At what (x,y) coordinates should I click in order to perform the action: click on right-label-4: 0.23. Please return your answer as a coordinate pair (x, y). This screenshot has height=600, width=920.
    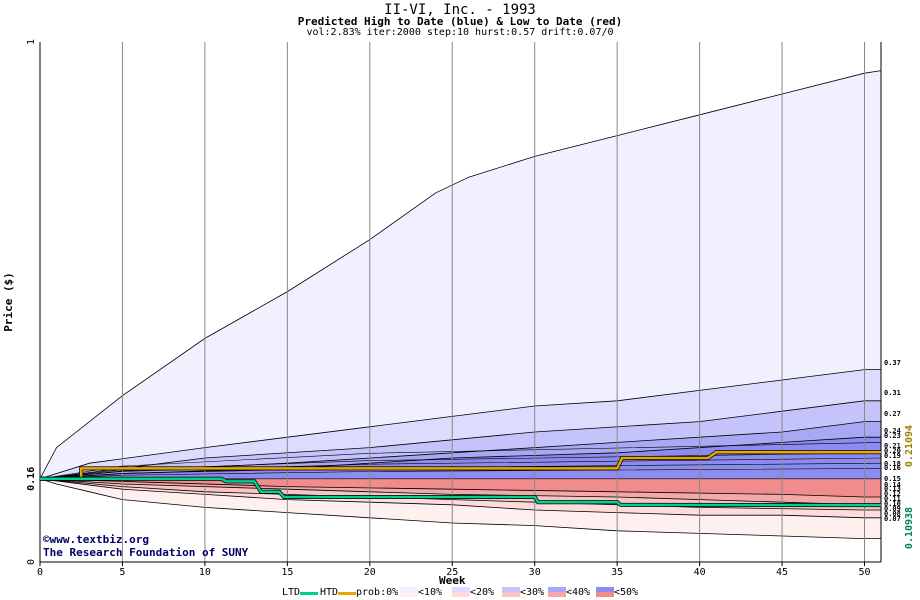
    Looking at the image, I should click on (892, 436).